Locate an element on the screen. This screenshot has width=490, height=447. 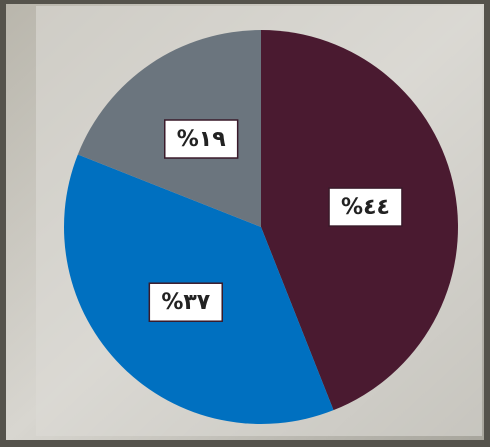
data-label: %٤٤ is located at coordinates (365, 207).